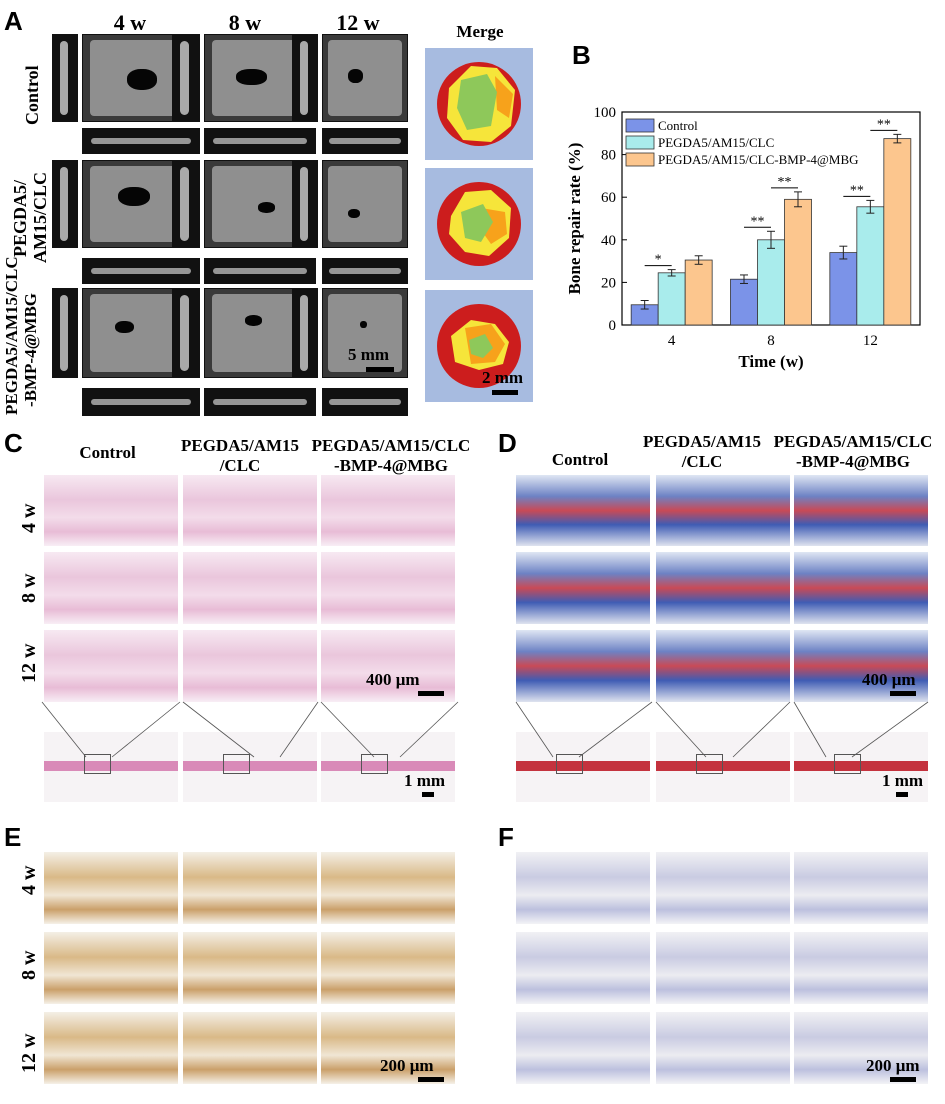 This screenshot has width=945, height=1104. What do you see at coordinates (107, 452) in the screenshot?
I see `panel-c-col-control: Control` at bounding box center [107, 452].